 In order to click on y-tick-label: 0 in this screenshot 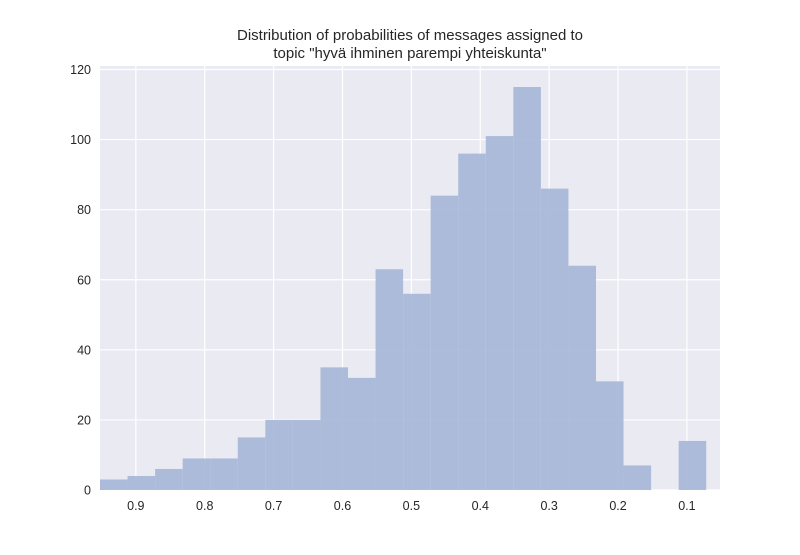, I will do `click(87, 491)`.